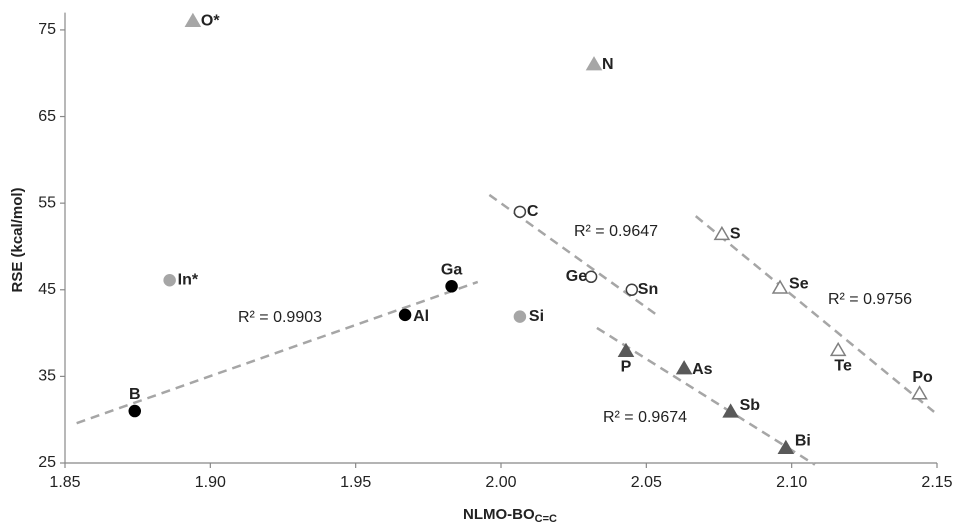 The height and width of the screenshot is (530, 958). What do you see at coordinates (64, 482) in the screenshot?
I see `x-tick-label: 1.85` at bounding box center [64, 482].